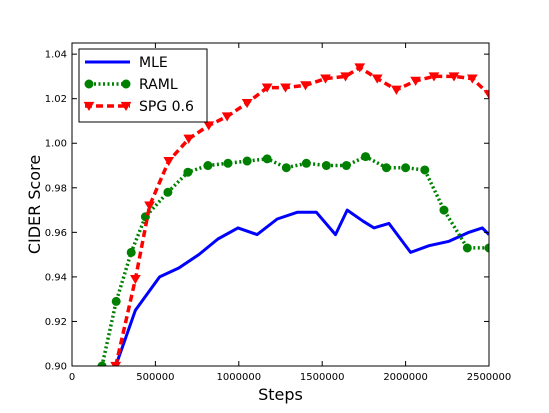  I want to click on x-tick-label: 2000000, so click(405, 377).